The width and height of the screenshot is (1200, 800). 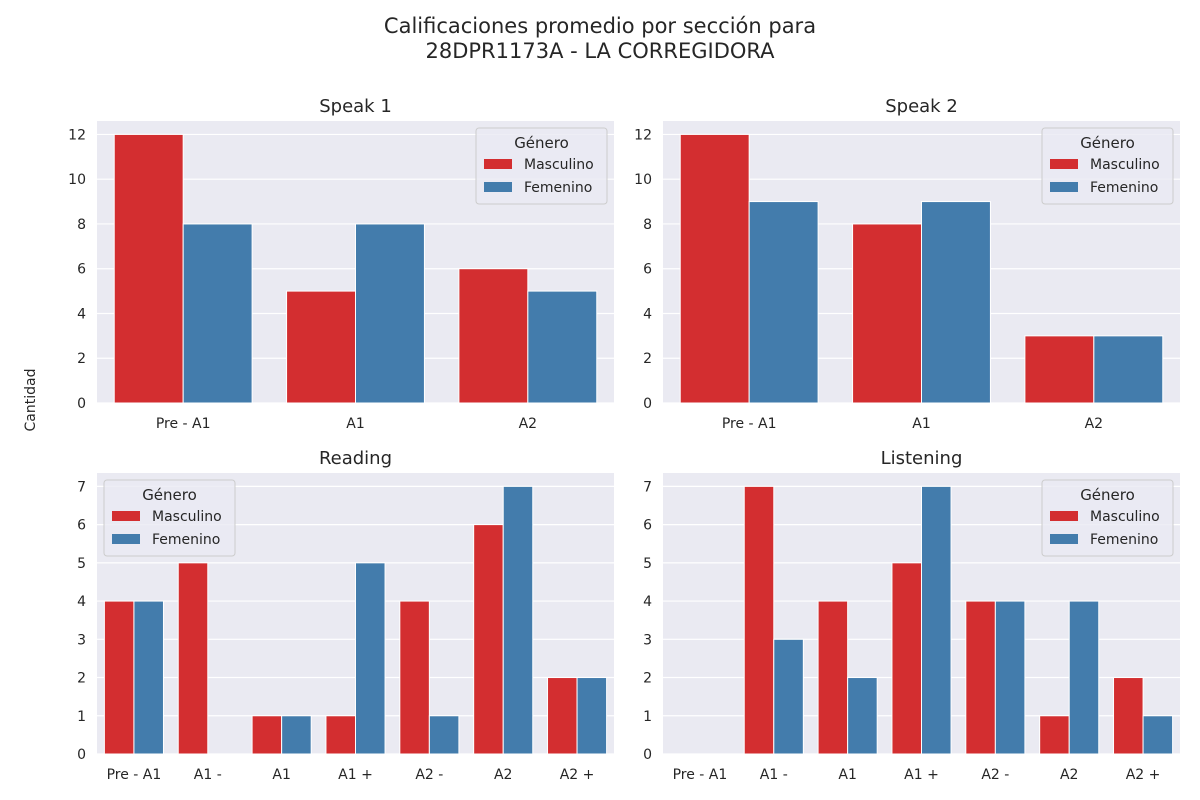 What do you see at coordinates (921, 106) in the screenshot?
I see `panel-title: Speak 2` at bounding box center [921, 106].